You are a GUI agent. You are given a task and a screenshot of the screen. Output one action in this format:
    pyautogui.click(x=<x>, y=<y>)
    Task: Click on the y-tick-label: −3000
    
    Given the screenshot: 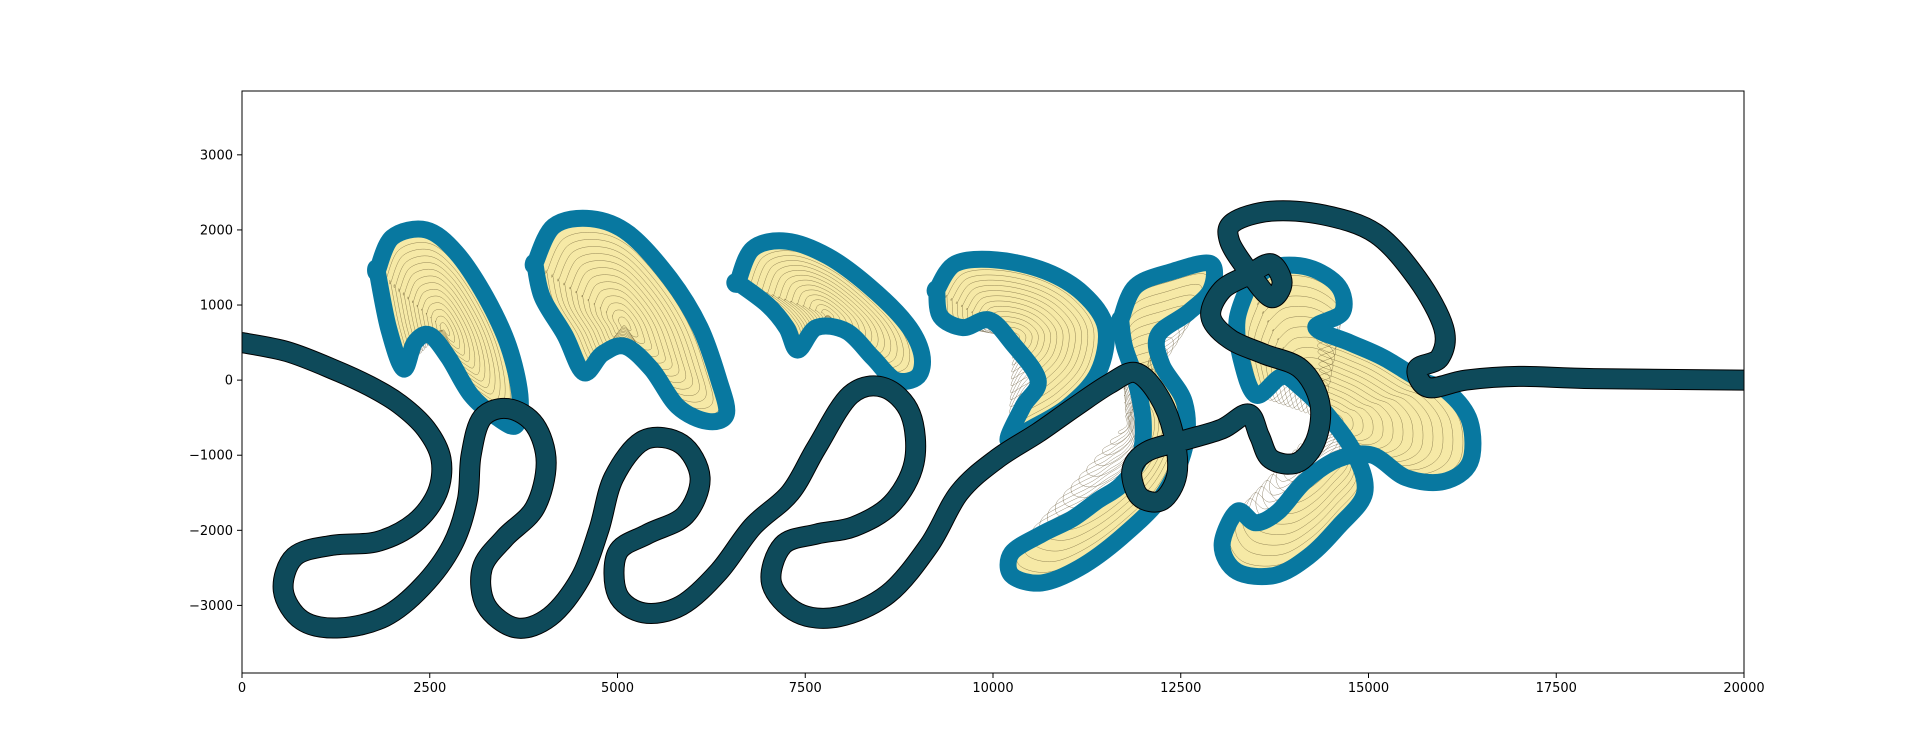 What is the action you would take?
    pyautogui.click(x=211, y=606)
    